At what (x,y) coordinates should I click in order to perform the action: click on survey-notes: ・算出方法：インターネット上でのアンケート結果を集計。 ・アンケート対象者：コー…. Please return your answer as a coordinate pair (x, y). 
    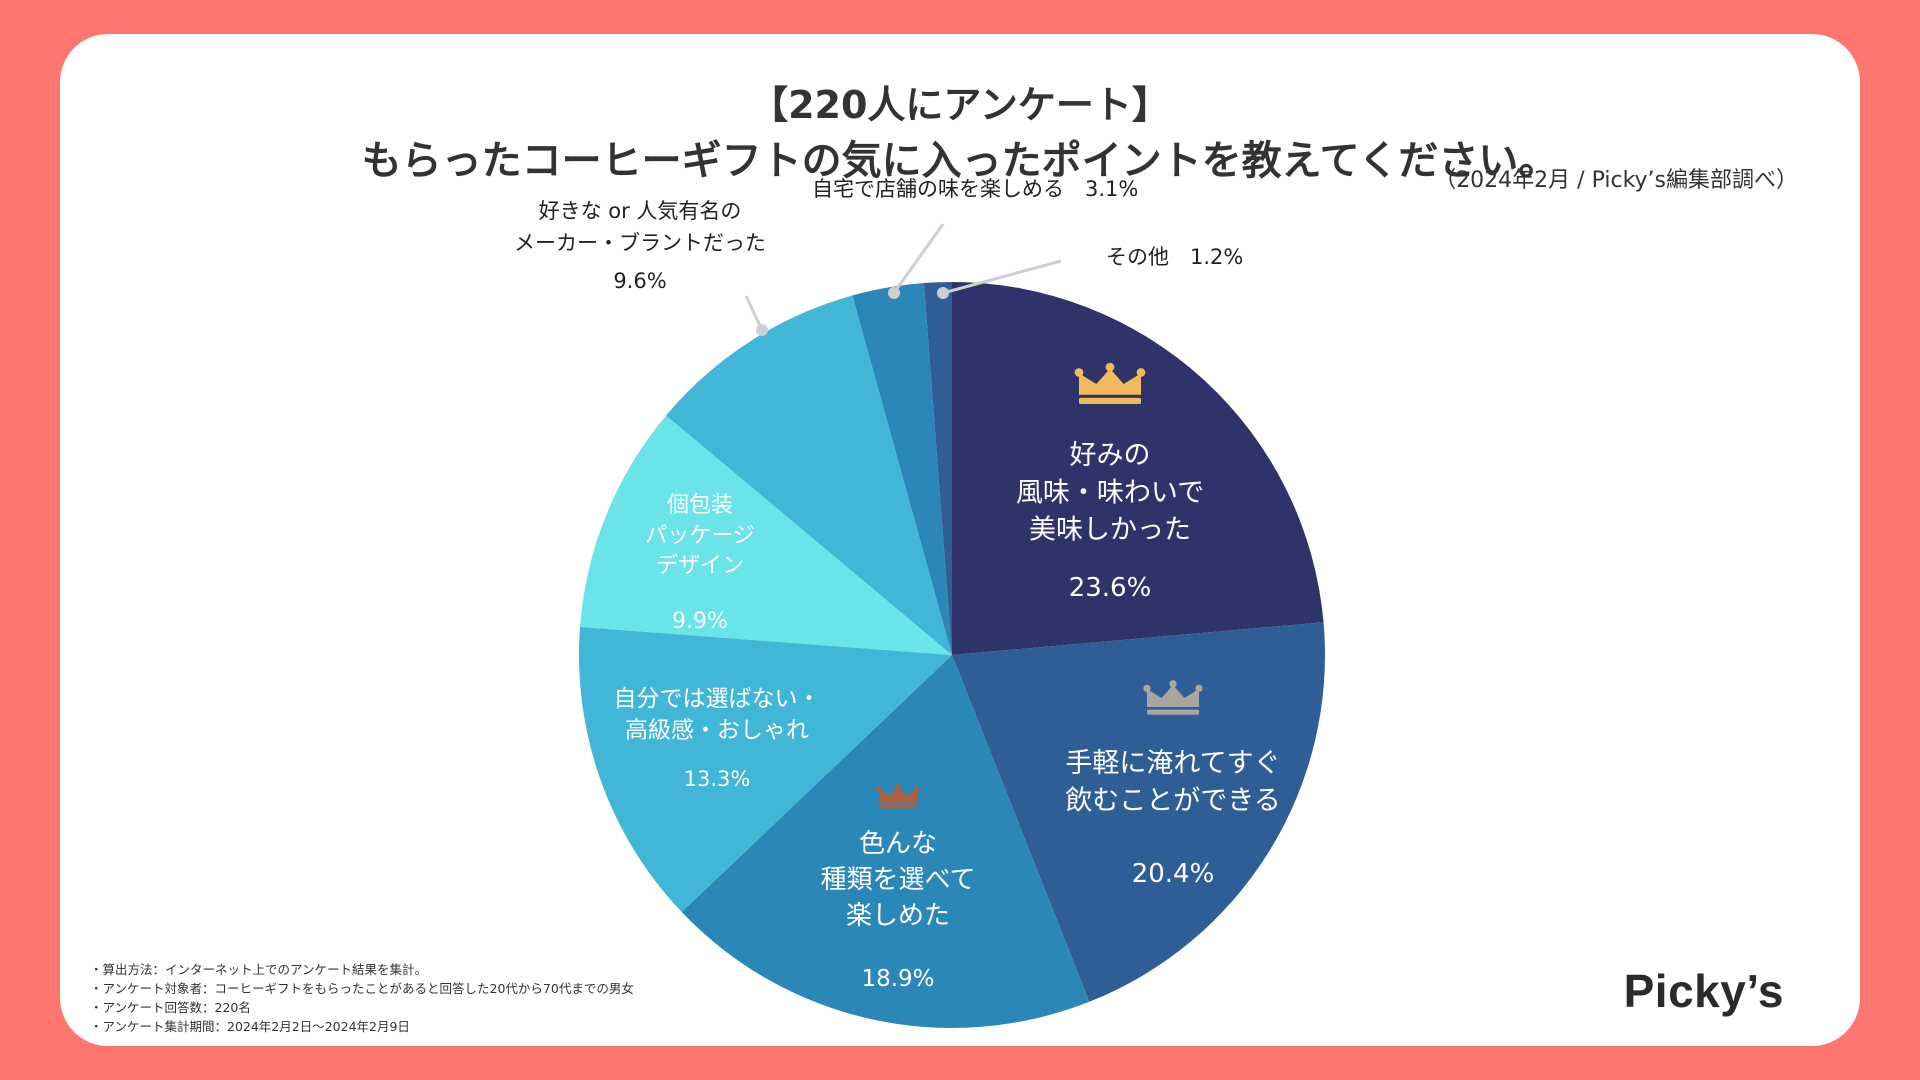
    Looking at the image, I should click on (362, 998).